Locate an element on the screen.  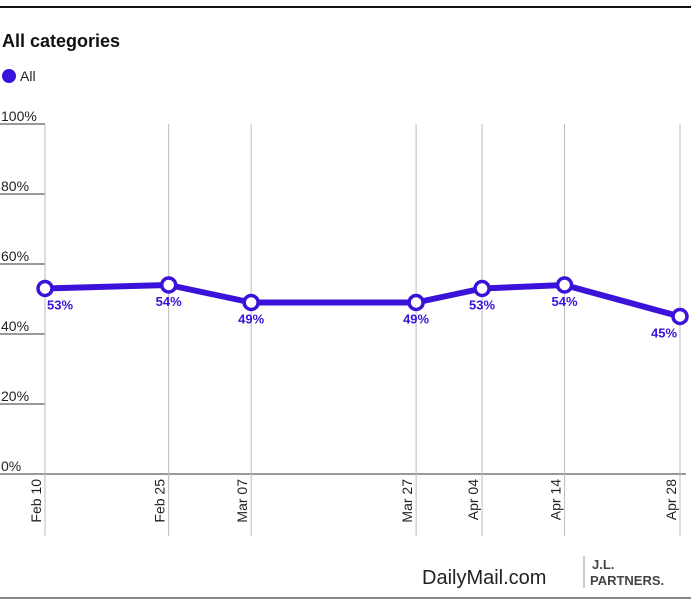
x-tick-label: Mar 07 is located at coordinates (242, 501).